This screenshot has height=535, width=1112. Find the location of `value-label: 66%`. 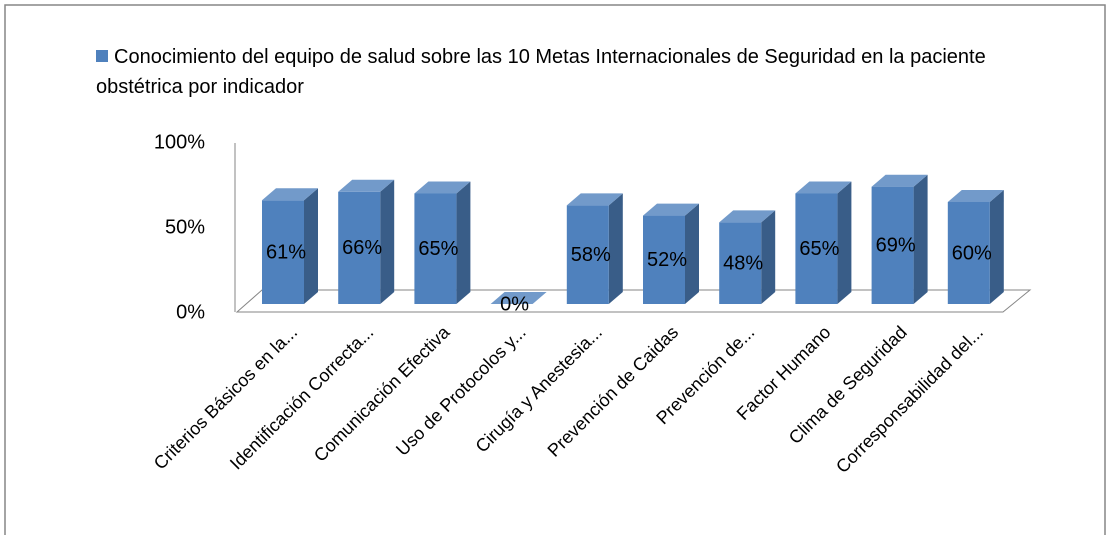

value-label: 66% is located at coordinates (362, 248).